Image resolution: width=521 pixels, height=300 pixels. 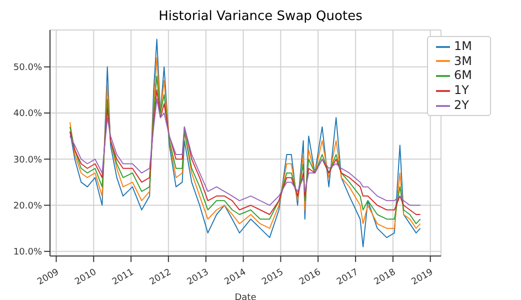 I want to click on y-tick-label: 50.0%, so click(x=27, y=68).